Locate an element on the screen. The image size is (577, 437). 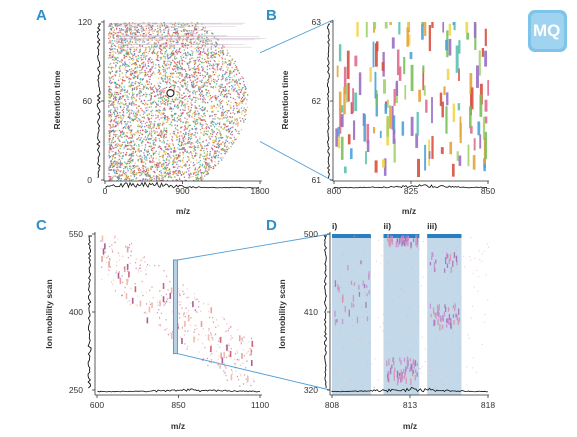
y-tick-label-c: 250 is located at coordinates (76, 390).